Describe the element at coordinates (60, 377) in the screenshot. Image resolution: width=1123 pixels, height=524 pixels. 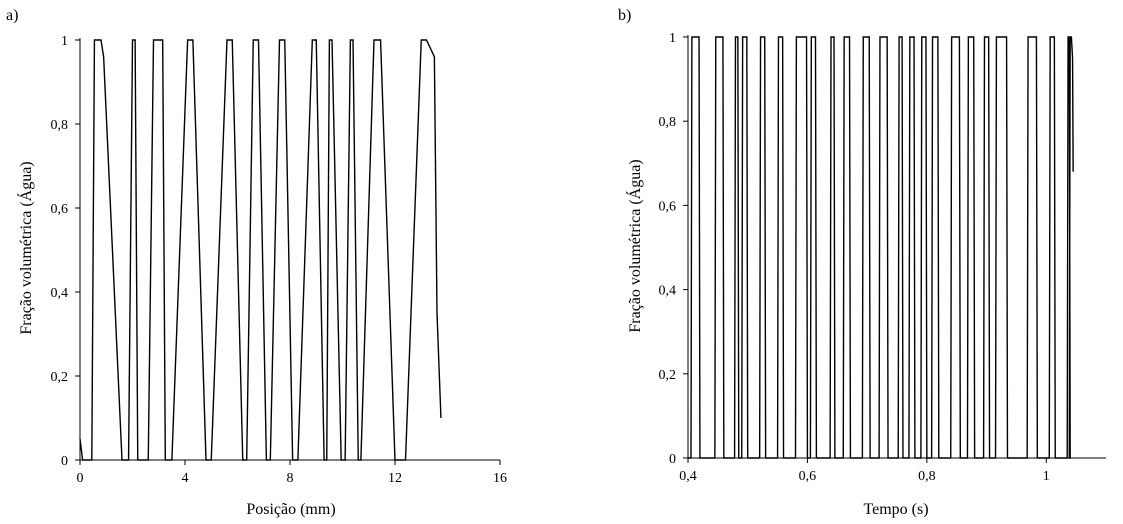
I see `panel-a-ytick-label: 0,2` at that location.